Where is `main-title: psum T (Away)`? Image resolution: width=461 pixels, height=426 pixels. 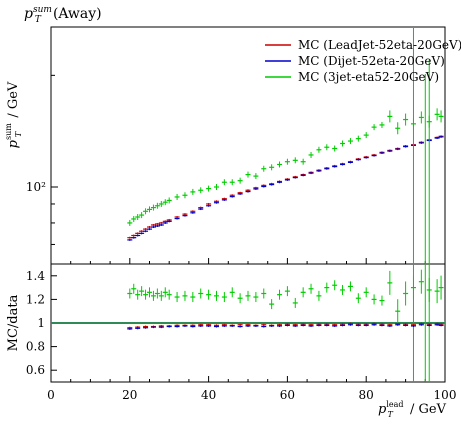 main-title: psum T (Away) is located at coordinates (63, 15).